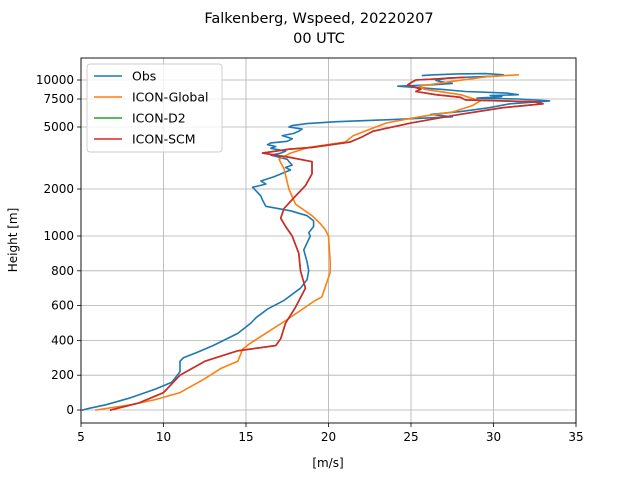 Image resolution: width=640 pixels, height=480 pixels. Describe the element at coordinates (13, 240) in the screenshot. I see `y-axis-label: Height [m]` at that location.